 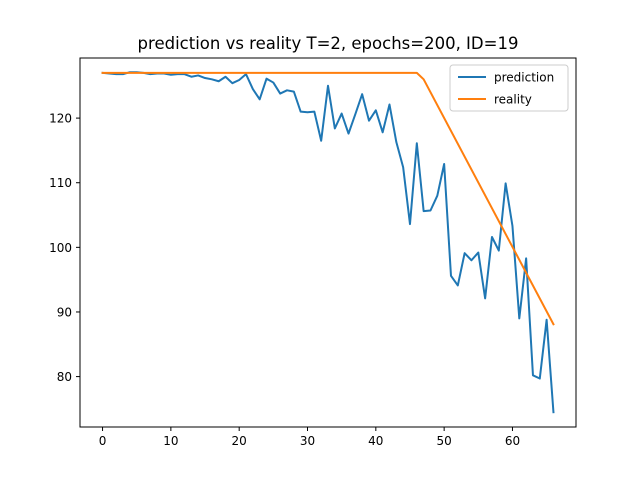 What do you see at coordinates (64, 377) in the screenshot?
I see `y-tick-label: 80` at bounding box center [64, 377].